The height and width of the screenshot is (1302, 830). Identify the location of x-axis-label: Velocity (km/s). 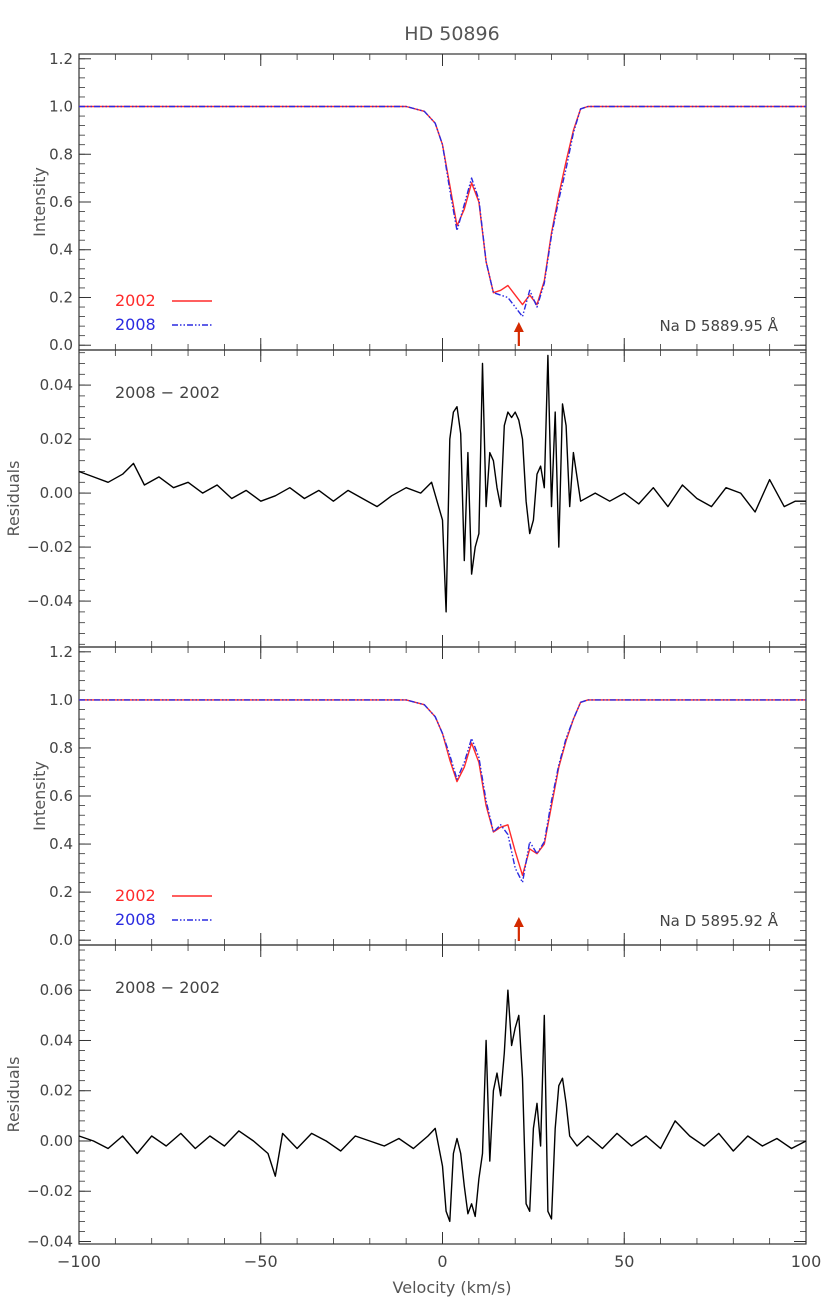
(452, 1287).